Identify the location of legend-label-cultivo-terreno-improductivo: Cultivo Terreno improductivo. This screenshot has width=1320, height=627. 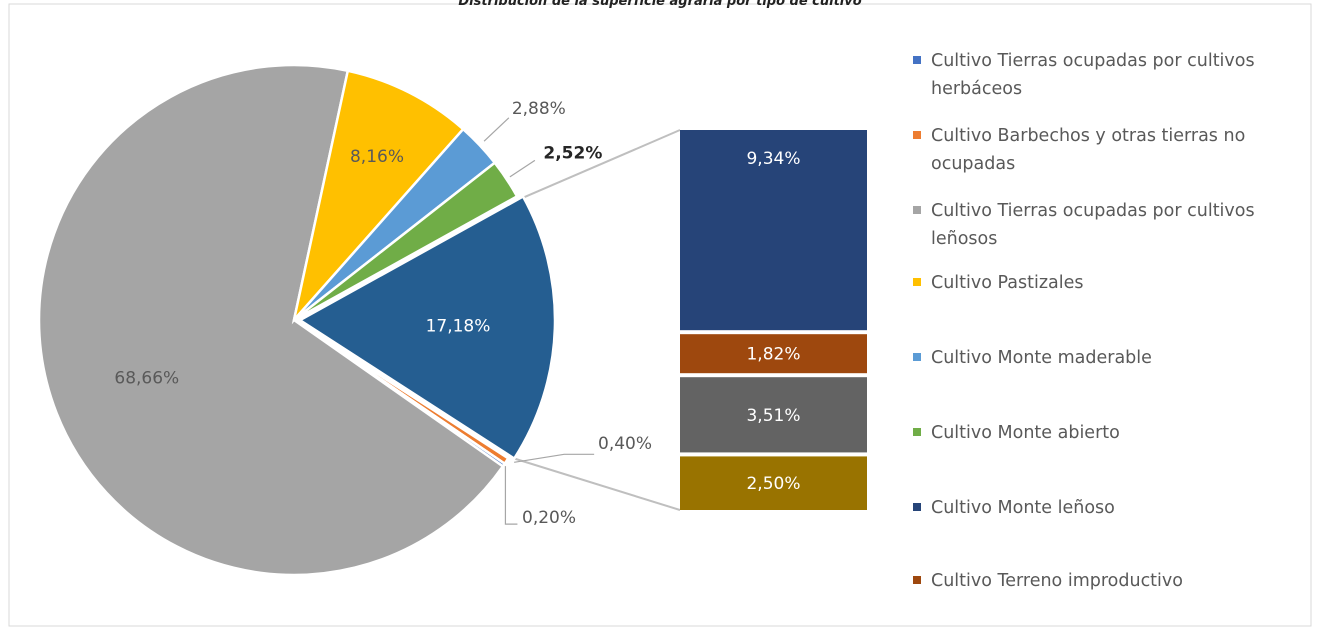
(1057, 581).